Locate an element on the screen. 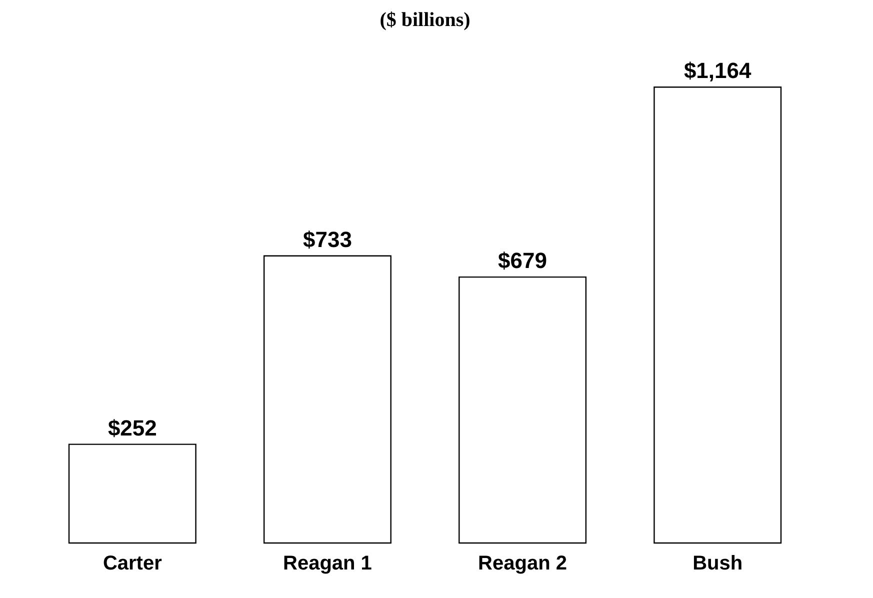 The image size is (873, 598). data-label: $252 is located at coordinates (132, 427).